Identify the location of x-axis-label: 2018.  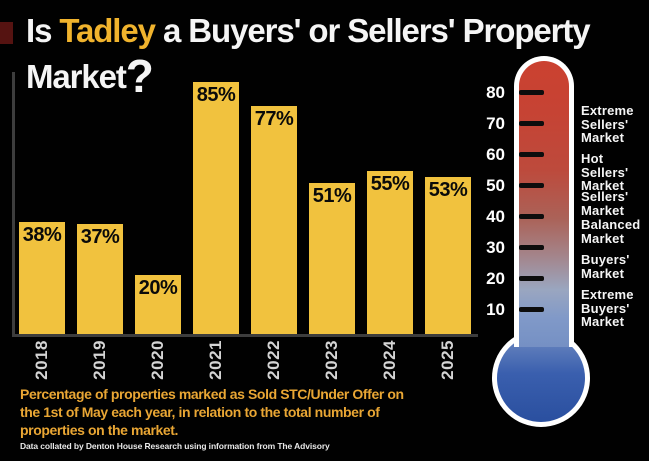
(41, 360).